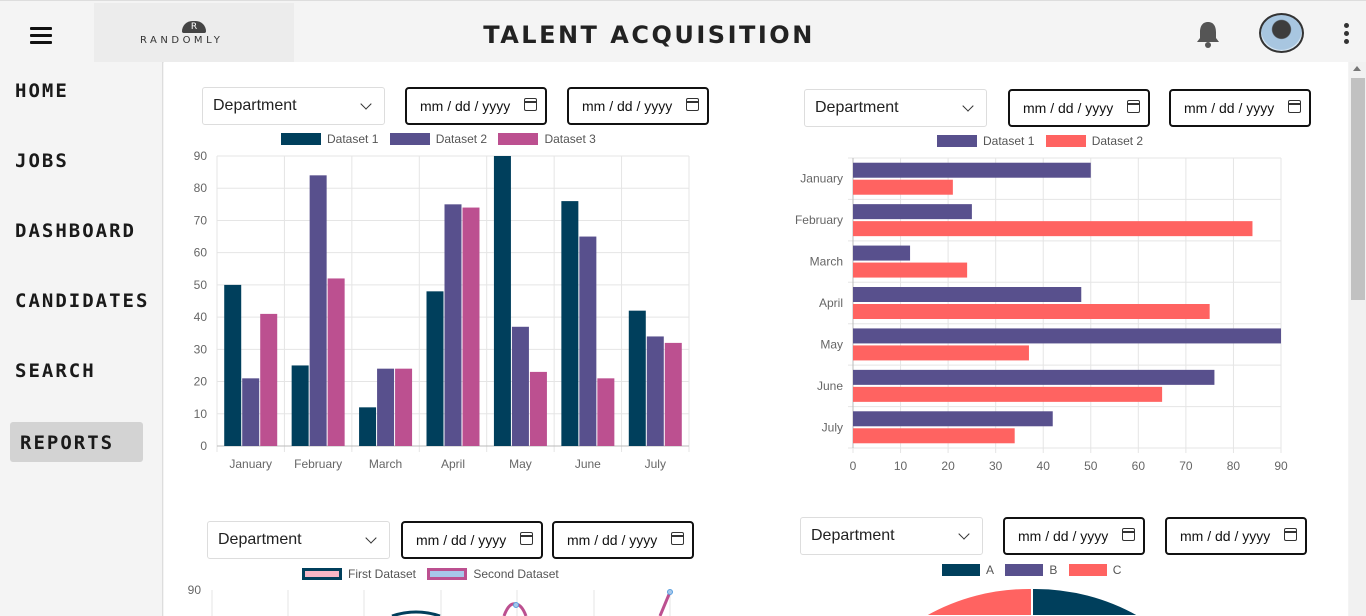 Image resolution: width=1366 pixels, height=616 pixels. I want to click on legend-item: B, so click(1031, 570).